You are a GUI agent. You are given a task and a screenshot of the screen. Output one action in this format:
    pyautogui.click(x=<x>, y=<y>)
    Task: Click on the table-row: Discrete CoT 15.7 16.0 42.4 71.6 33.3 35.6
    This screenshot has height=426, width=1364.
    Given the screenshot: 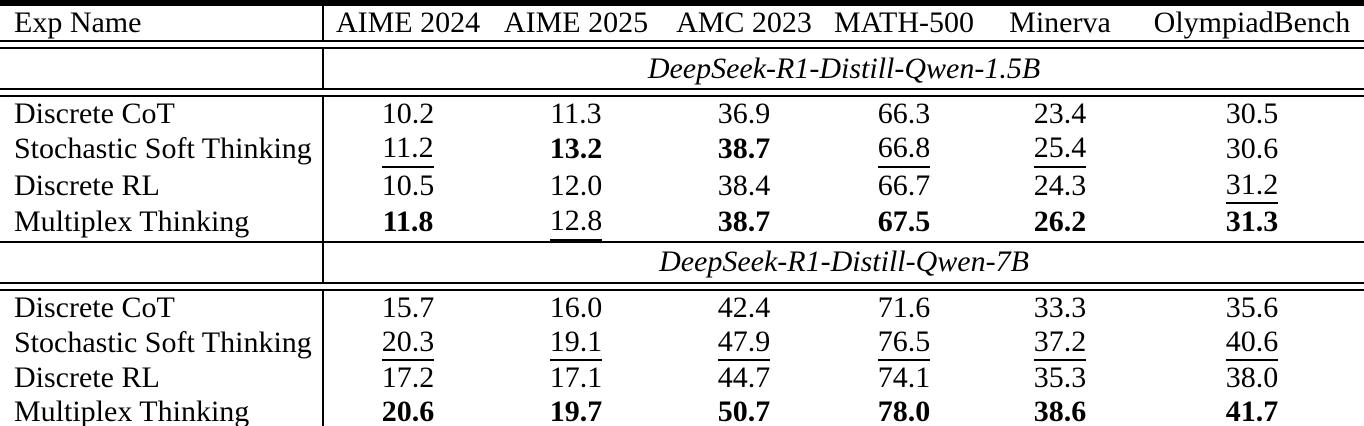 What is the action you would take?
    pyautogui.click(x=682, y=307)
    